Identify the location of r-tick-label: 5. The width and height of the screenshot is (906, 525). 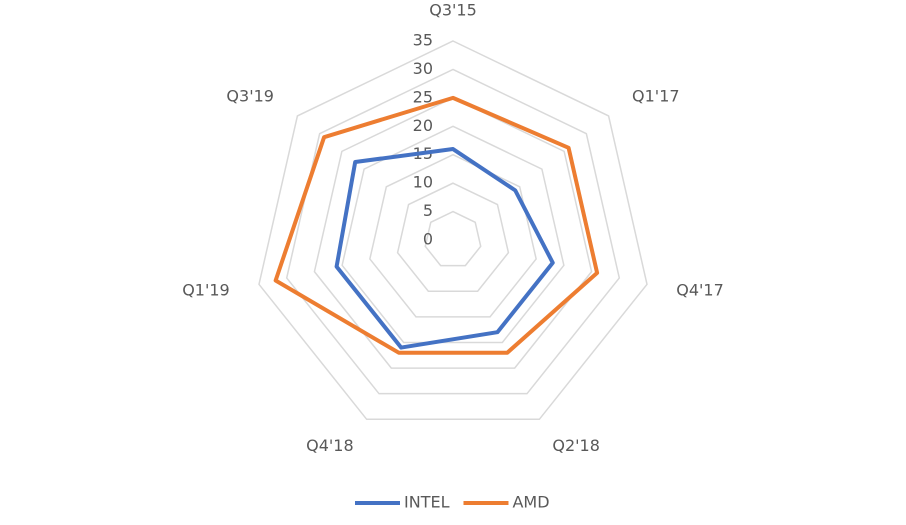
(428, 210).